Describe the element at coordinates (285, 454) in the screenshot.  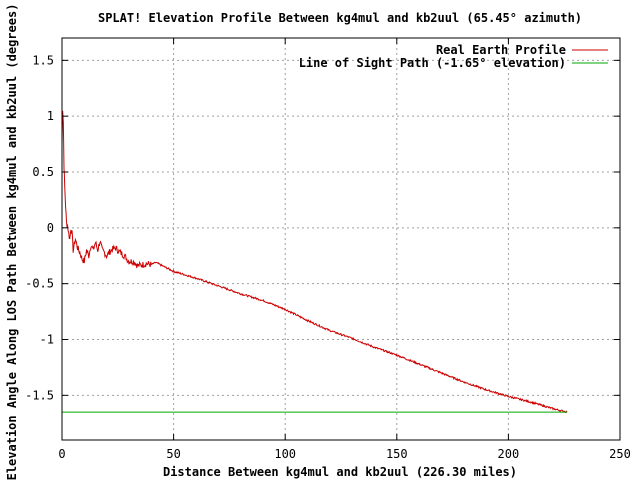
I see `x-tick-label: 100` at that location.